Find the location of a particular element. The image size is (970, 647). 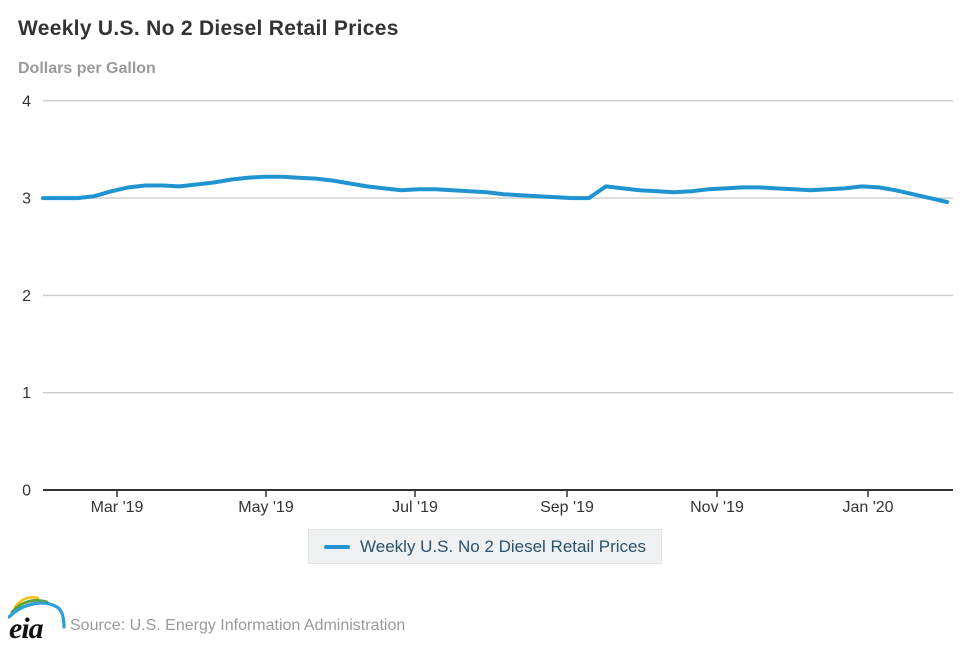

legend-line-swatch is located at coordinates (337, 546).